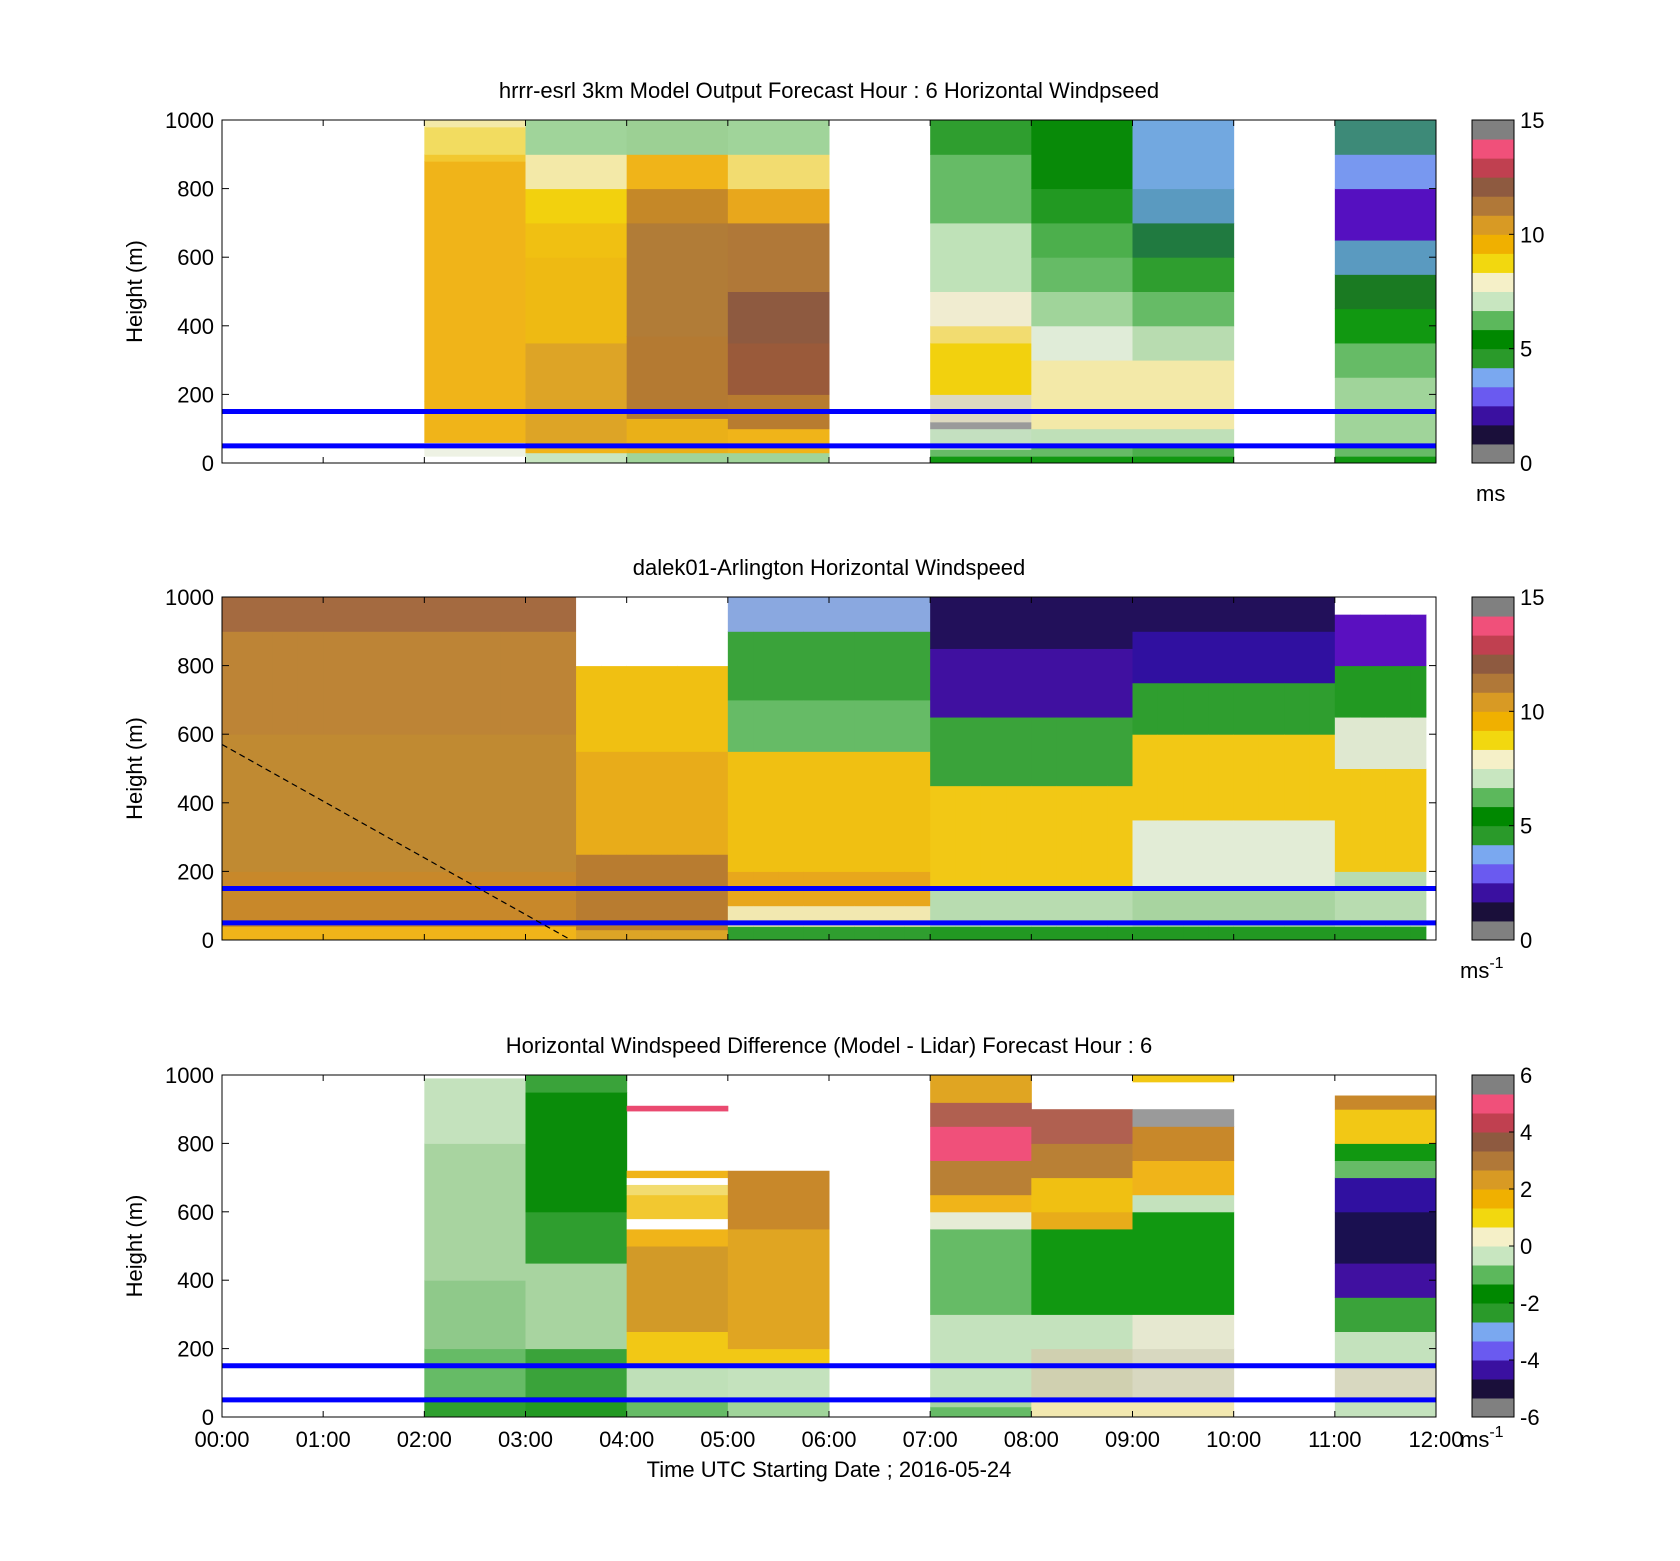 The height and width of the screenshot is (1561, 1680). Describe the element at coordinates (208, 940) in the screenshot. I see `y-tick-label: 0` at that location.